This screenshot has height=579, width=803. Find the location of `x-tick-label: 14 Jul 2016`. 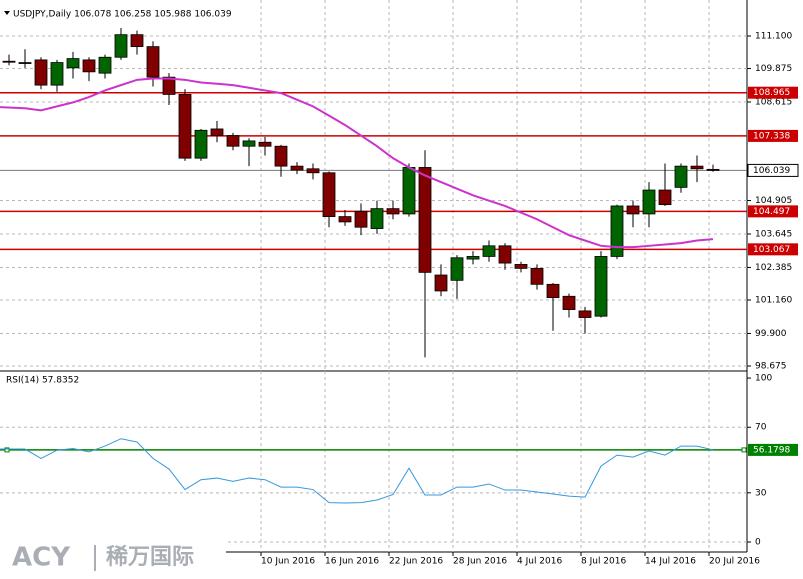

x-tick-label: 14 Jul 2016 is located at coordinates (670, 562).